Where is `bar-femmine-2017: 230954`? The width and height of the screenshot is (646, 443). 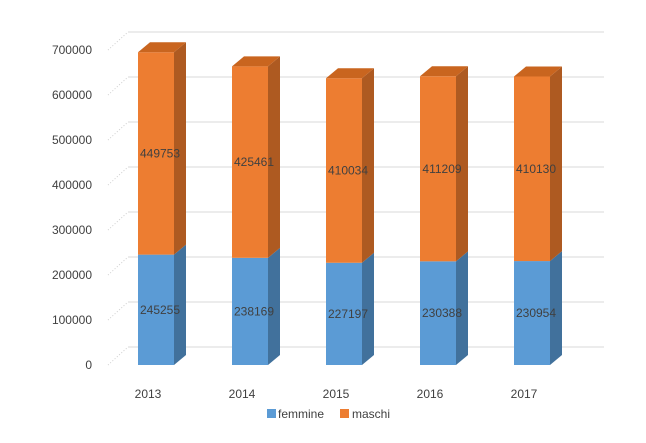
bar-femmine-2017: 230954 is located at coordinates (538, 308).